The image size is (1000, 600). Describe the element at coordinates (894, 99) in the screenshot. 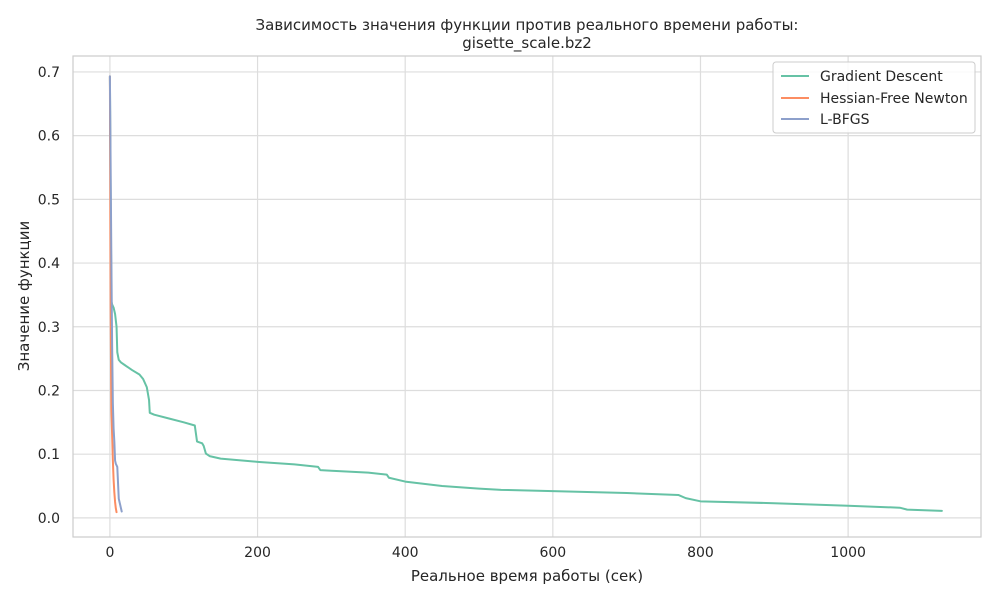

I see `legend-label-hessian-free-newton: Hessian-Free Newton` at that location.